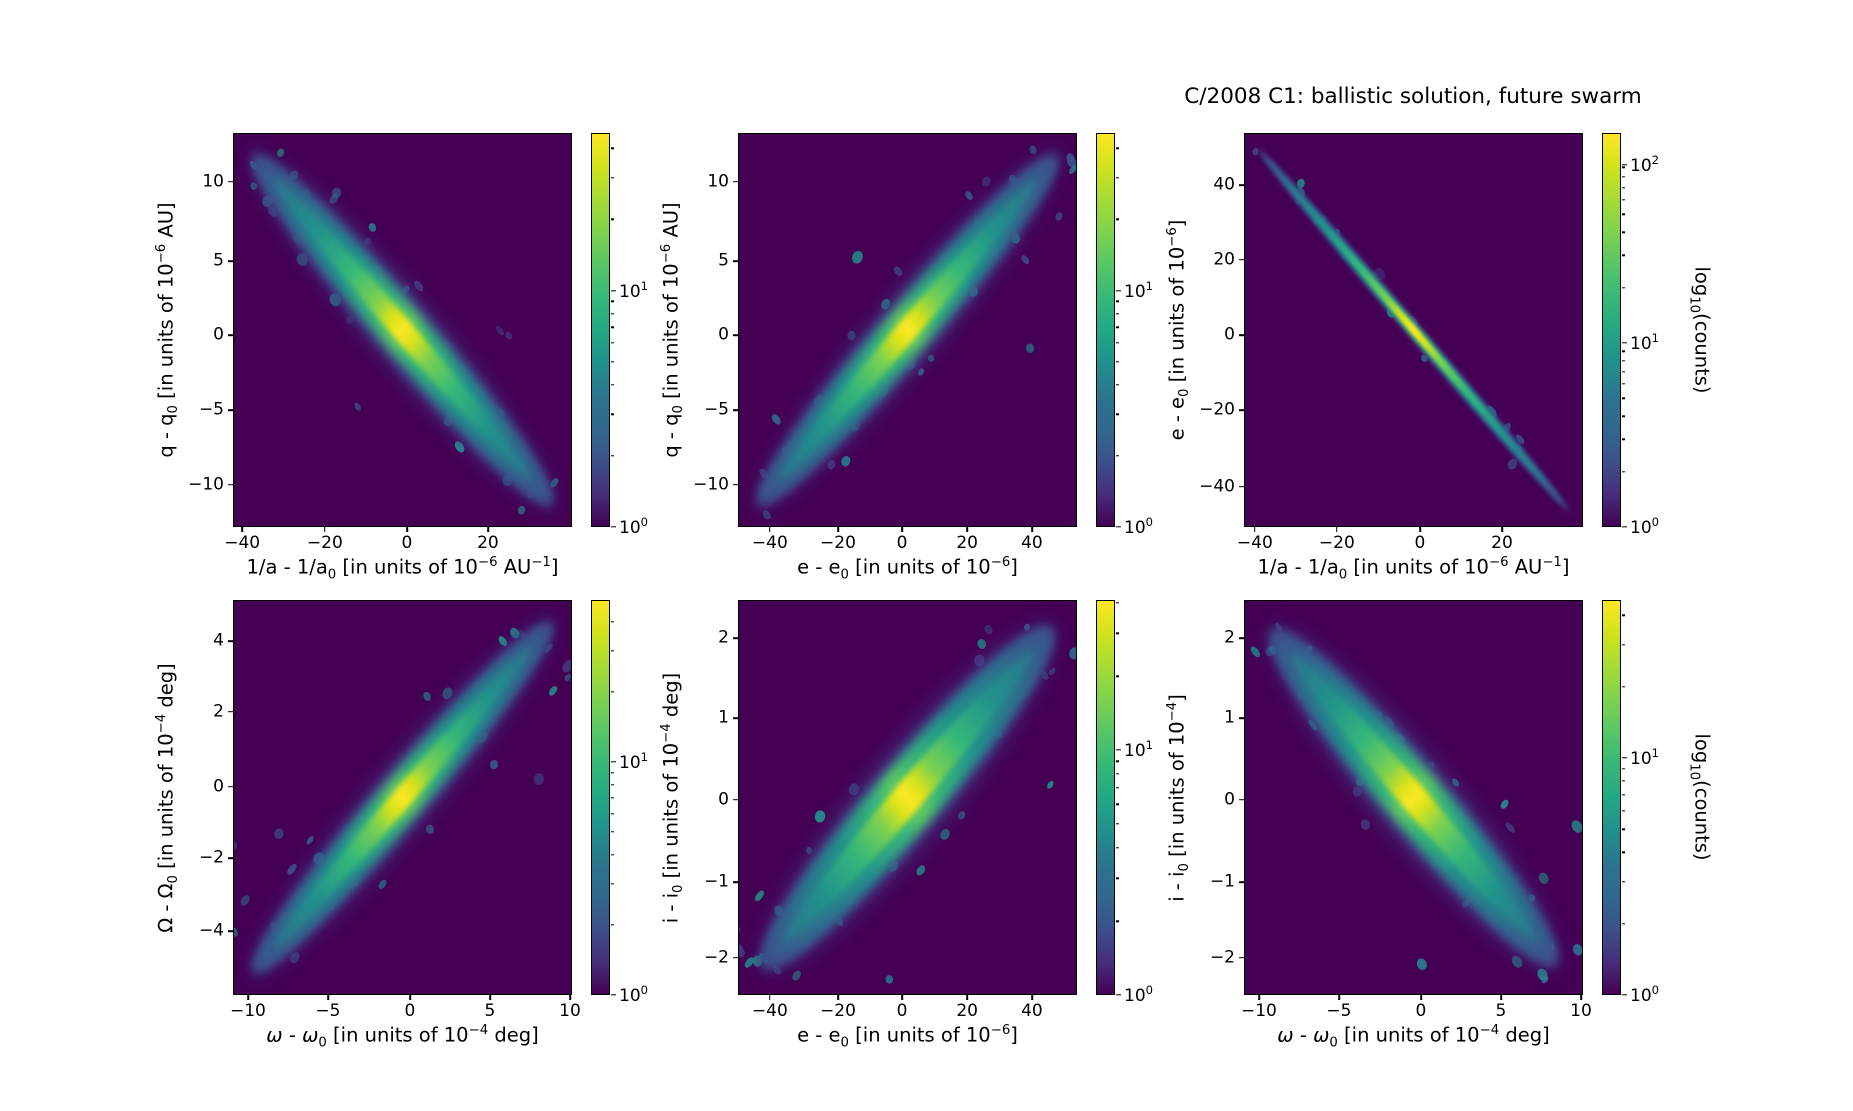  What do you see at coordinates (1413, 569) in the screenshot?
I see `x-axis-label: 1/a - 1/a0 [in units of 10−6 AU−1]` at bounding box center [1413, 569].